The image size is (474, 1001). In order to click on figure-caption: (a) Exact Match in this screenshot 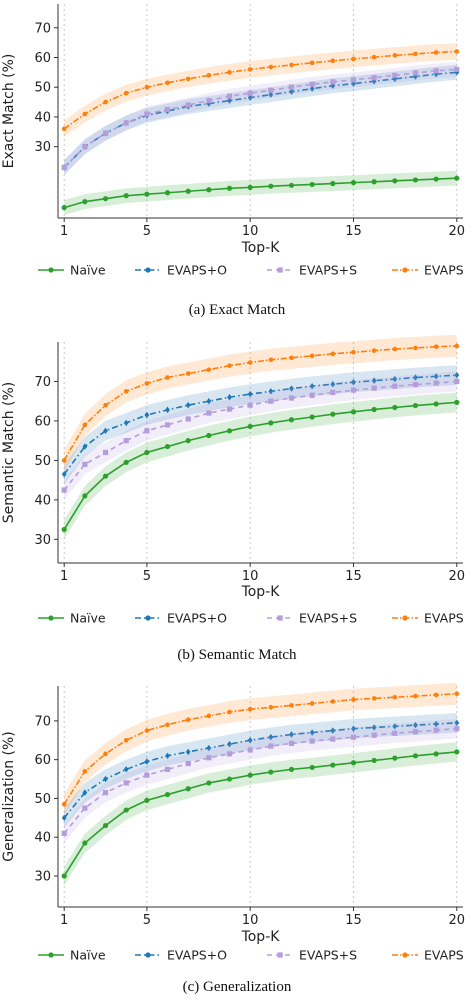, I will do `click(237, 310)`.